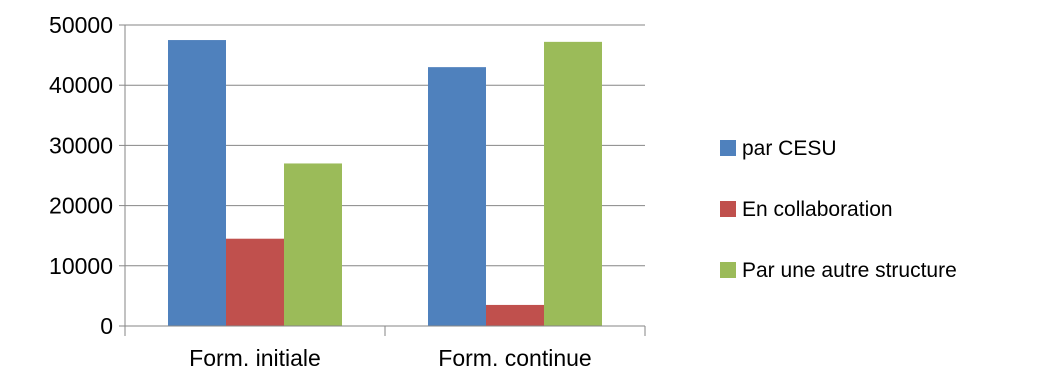  What do you see at coordinates (81, 175) in the screenshot?
I see `y-axis-tick-labels: 0 10000 20000 30000 40000 50000` at bounding box center [81, 175].